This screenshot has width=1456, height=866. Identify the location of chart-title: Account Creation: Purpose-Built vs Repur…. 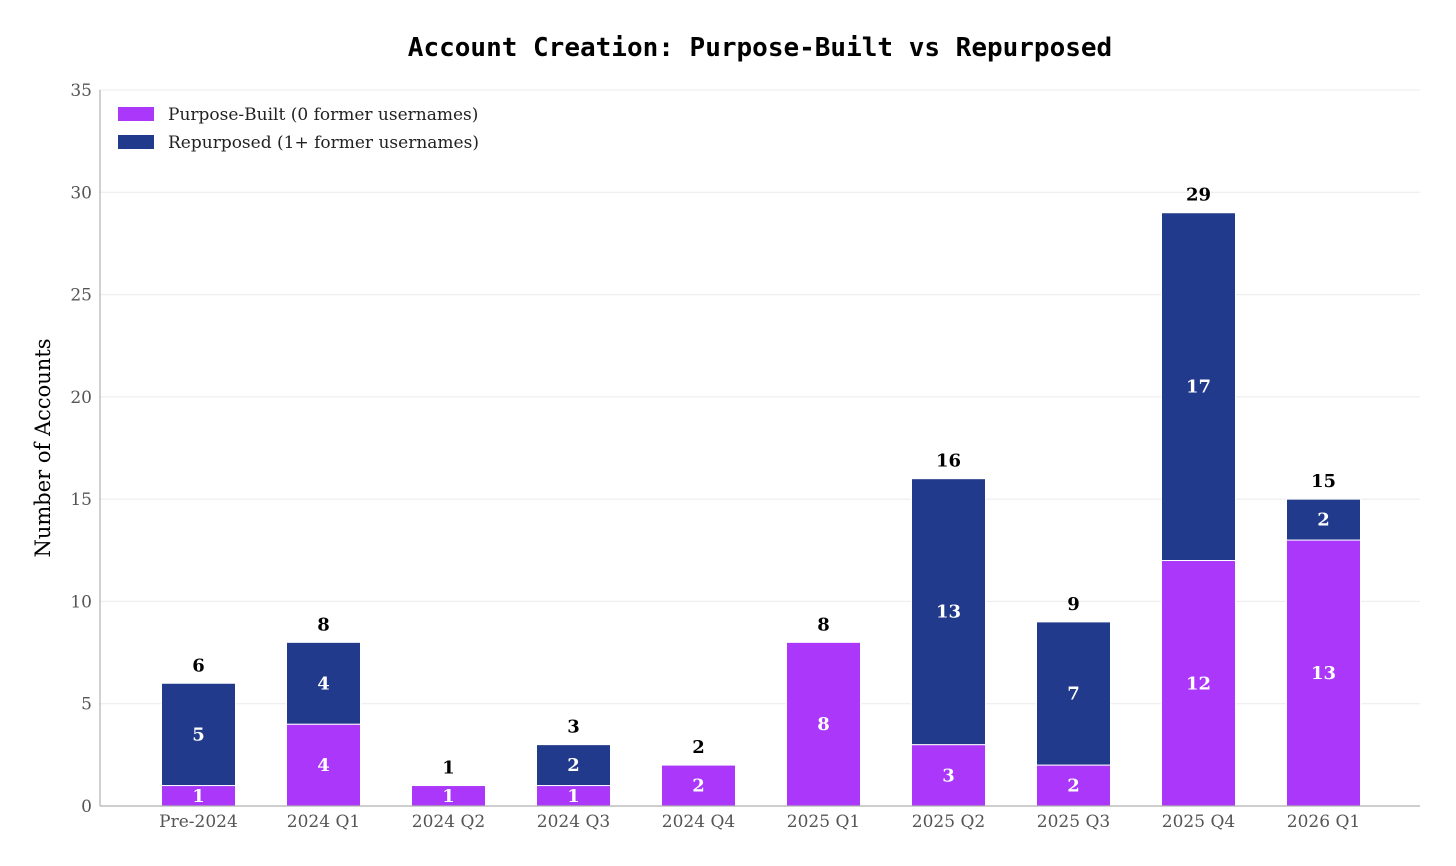
(760, 48).